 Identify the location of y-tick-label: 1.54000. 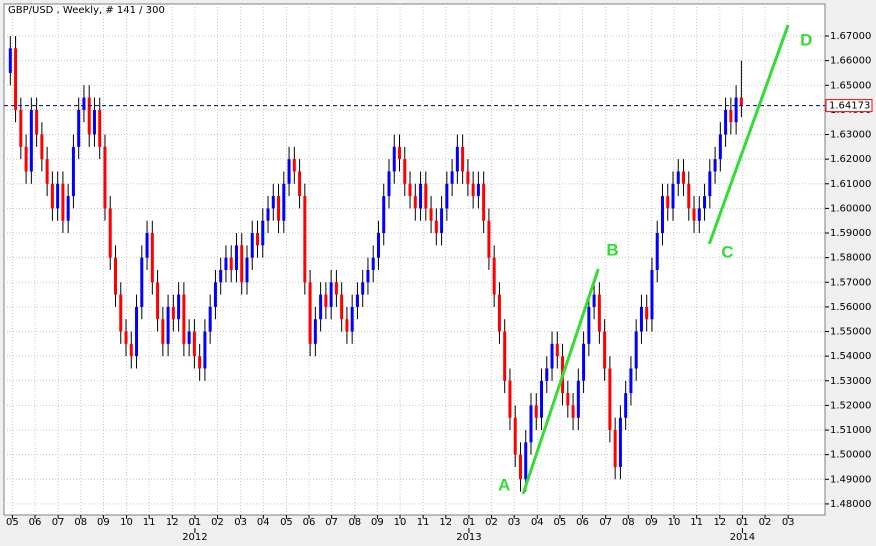
(850, 356).